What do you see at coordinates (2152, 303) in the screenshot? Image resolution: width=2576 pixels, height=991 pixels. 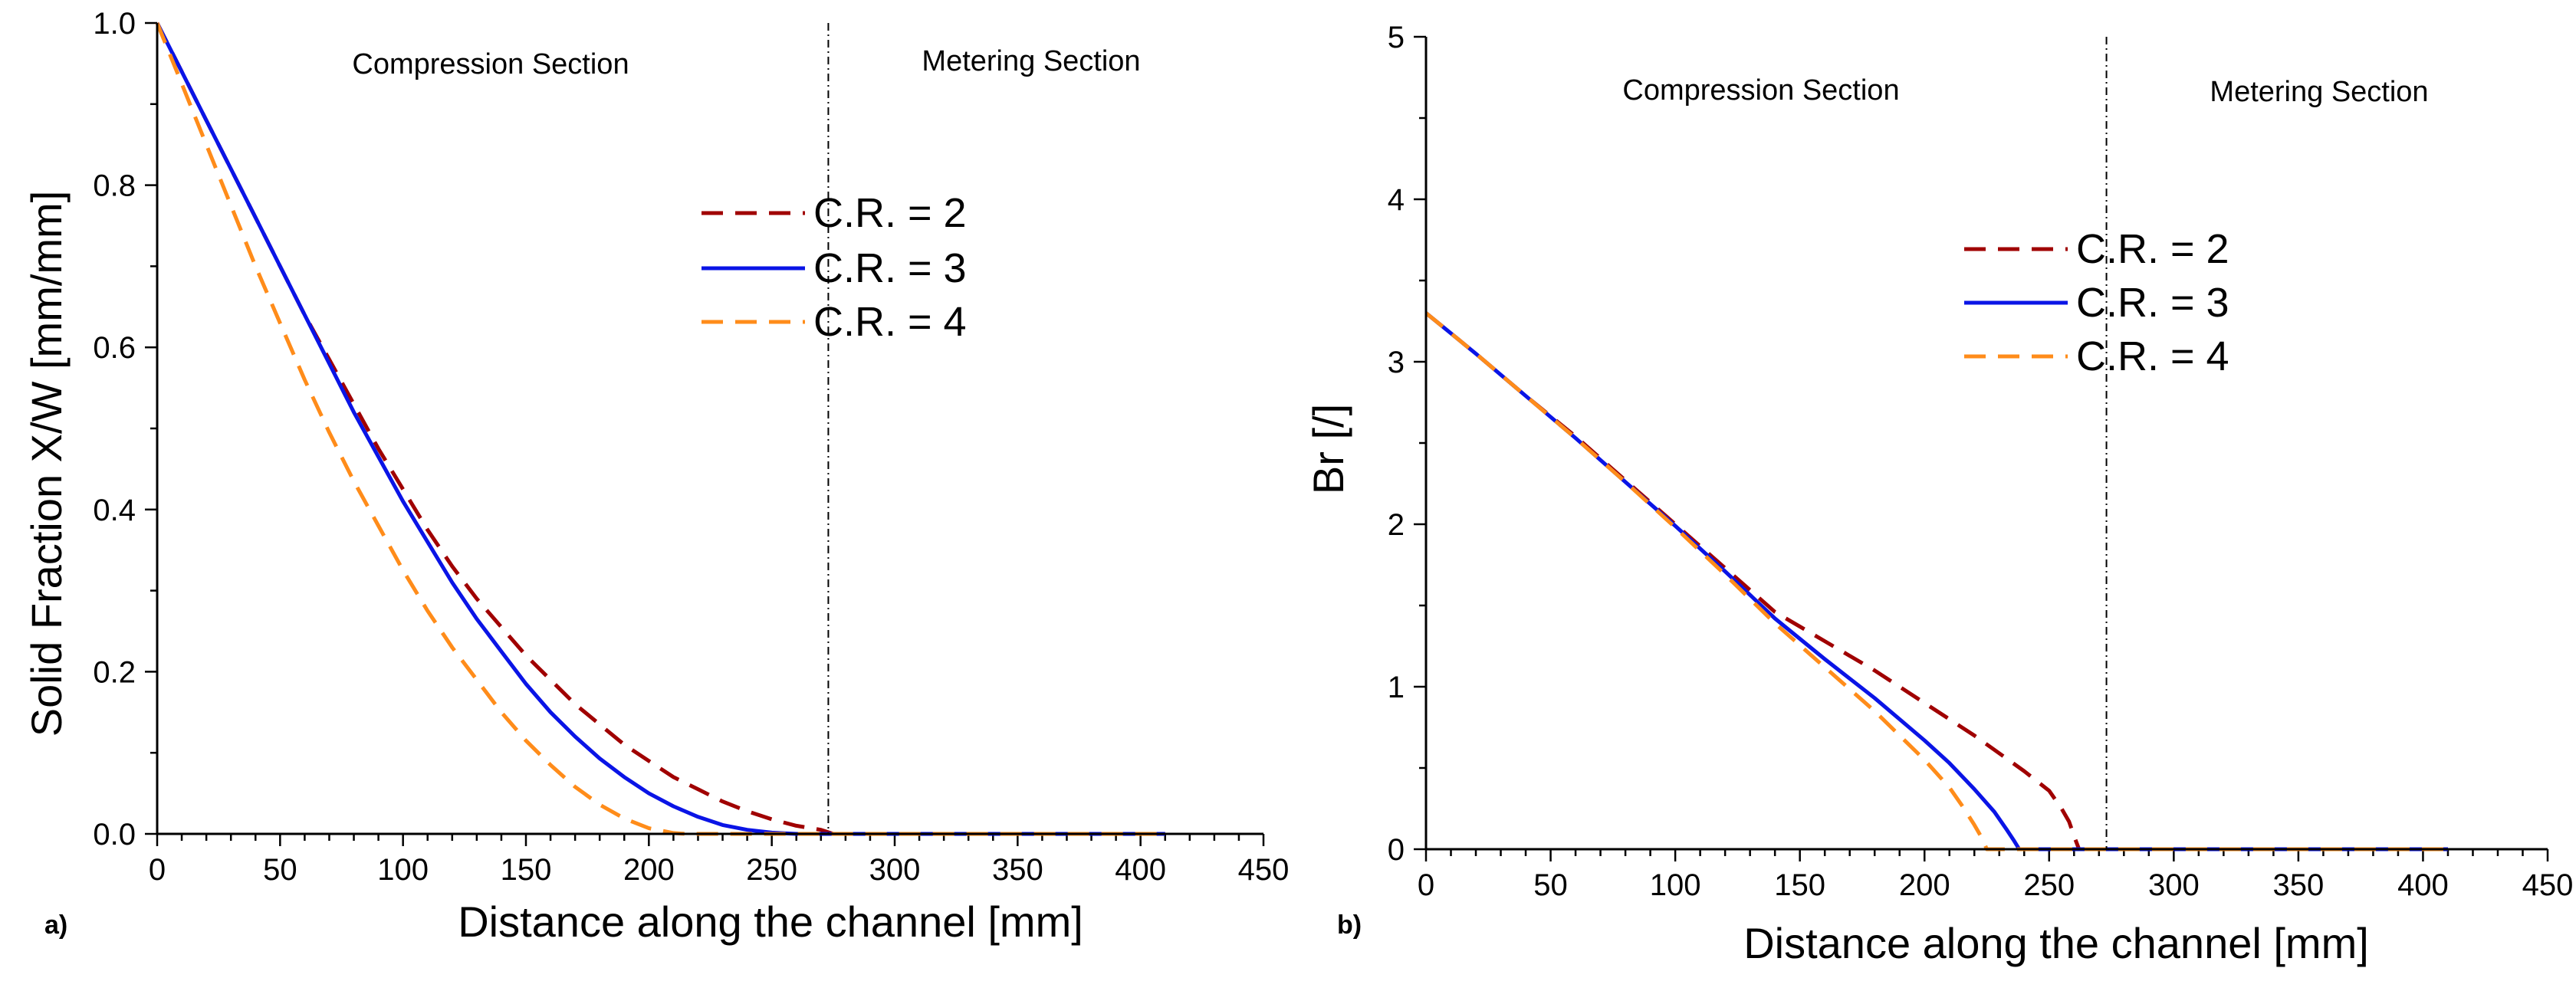 I see `panel-b-legend-label-cr3: C.R. = 3` at bounding box center [2152, 303].